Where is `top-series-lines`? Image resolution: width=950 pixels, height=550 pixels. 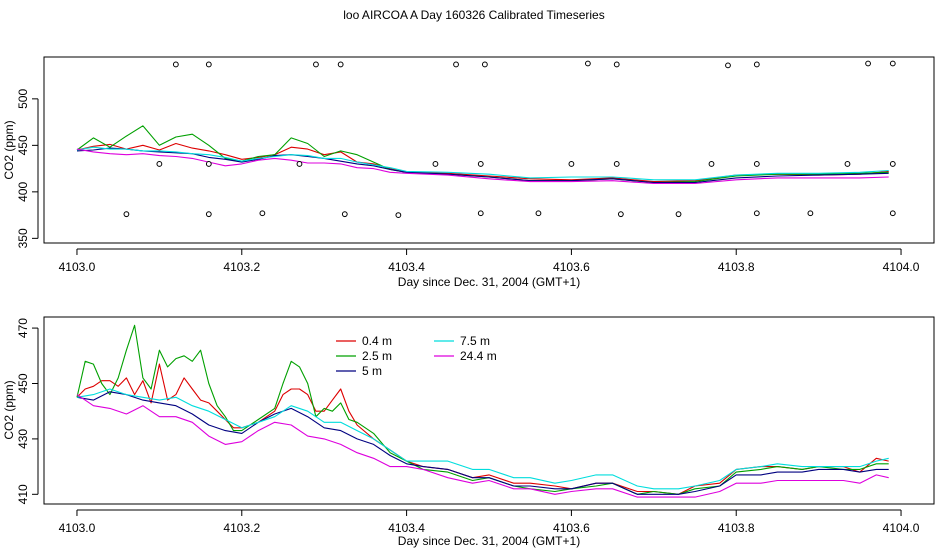 top-series-lines is located at coordinates (482, 155).